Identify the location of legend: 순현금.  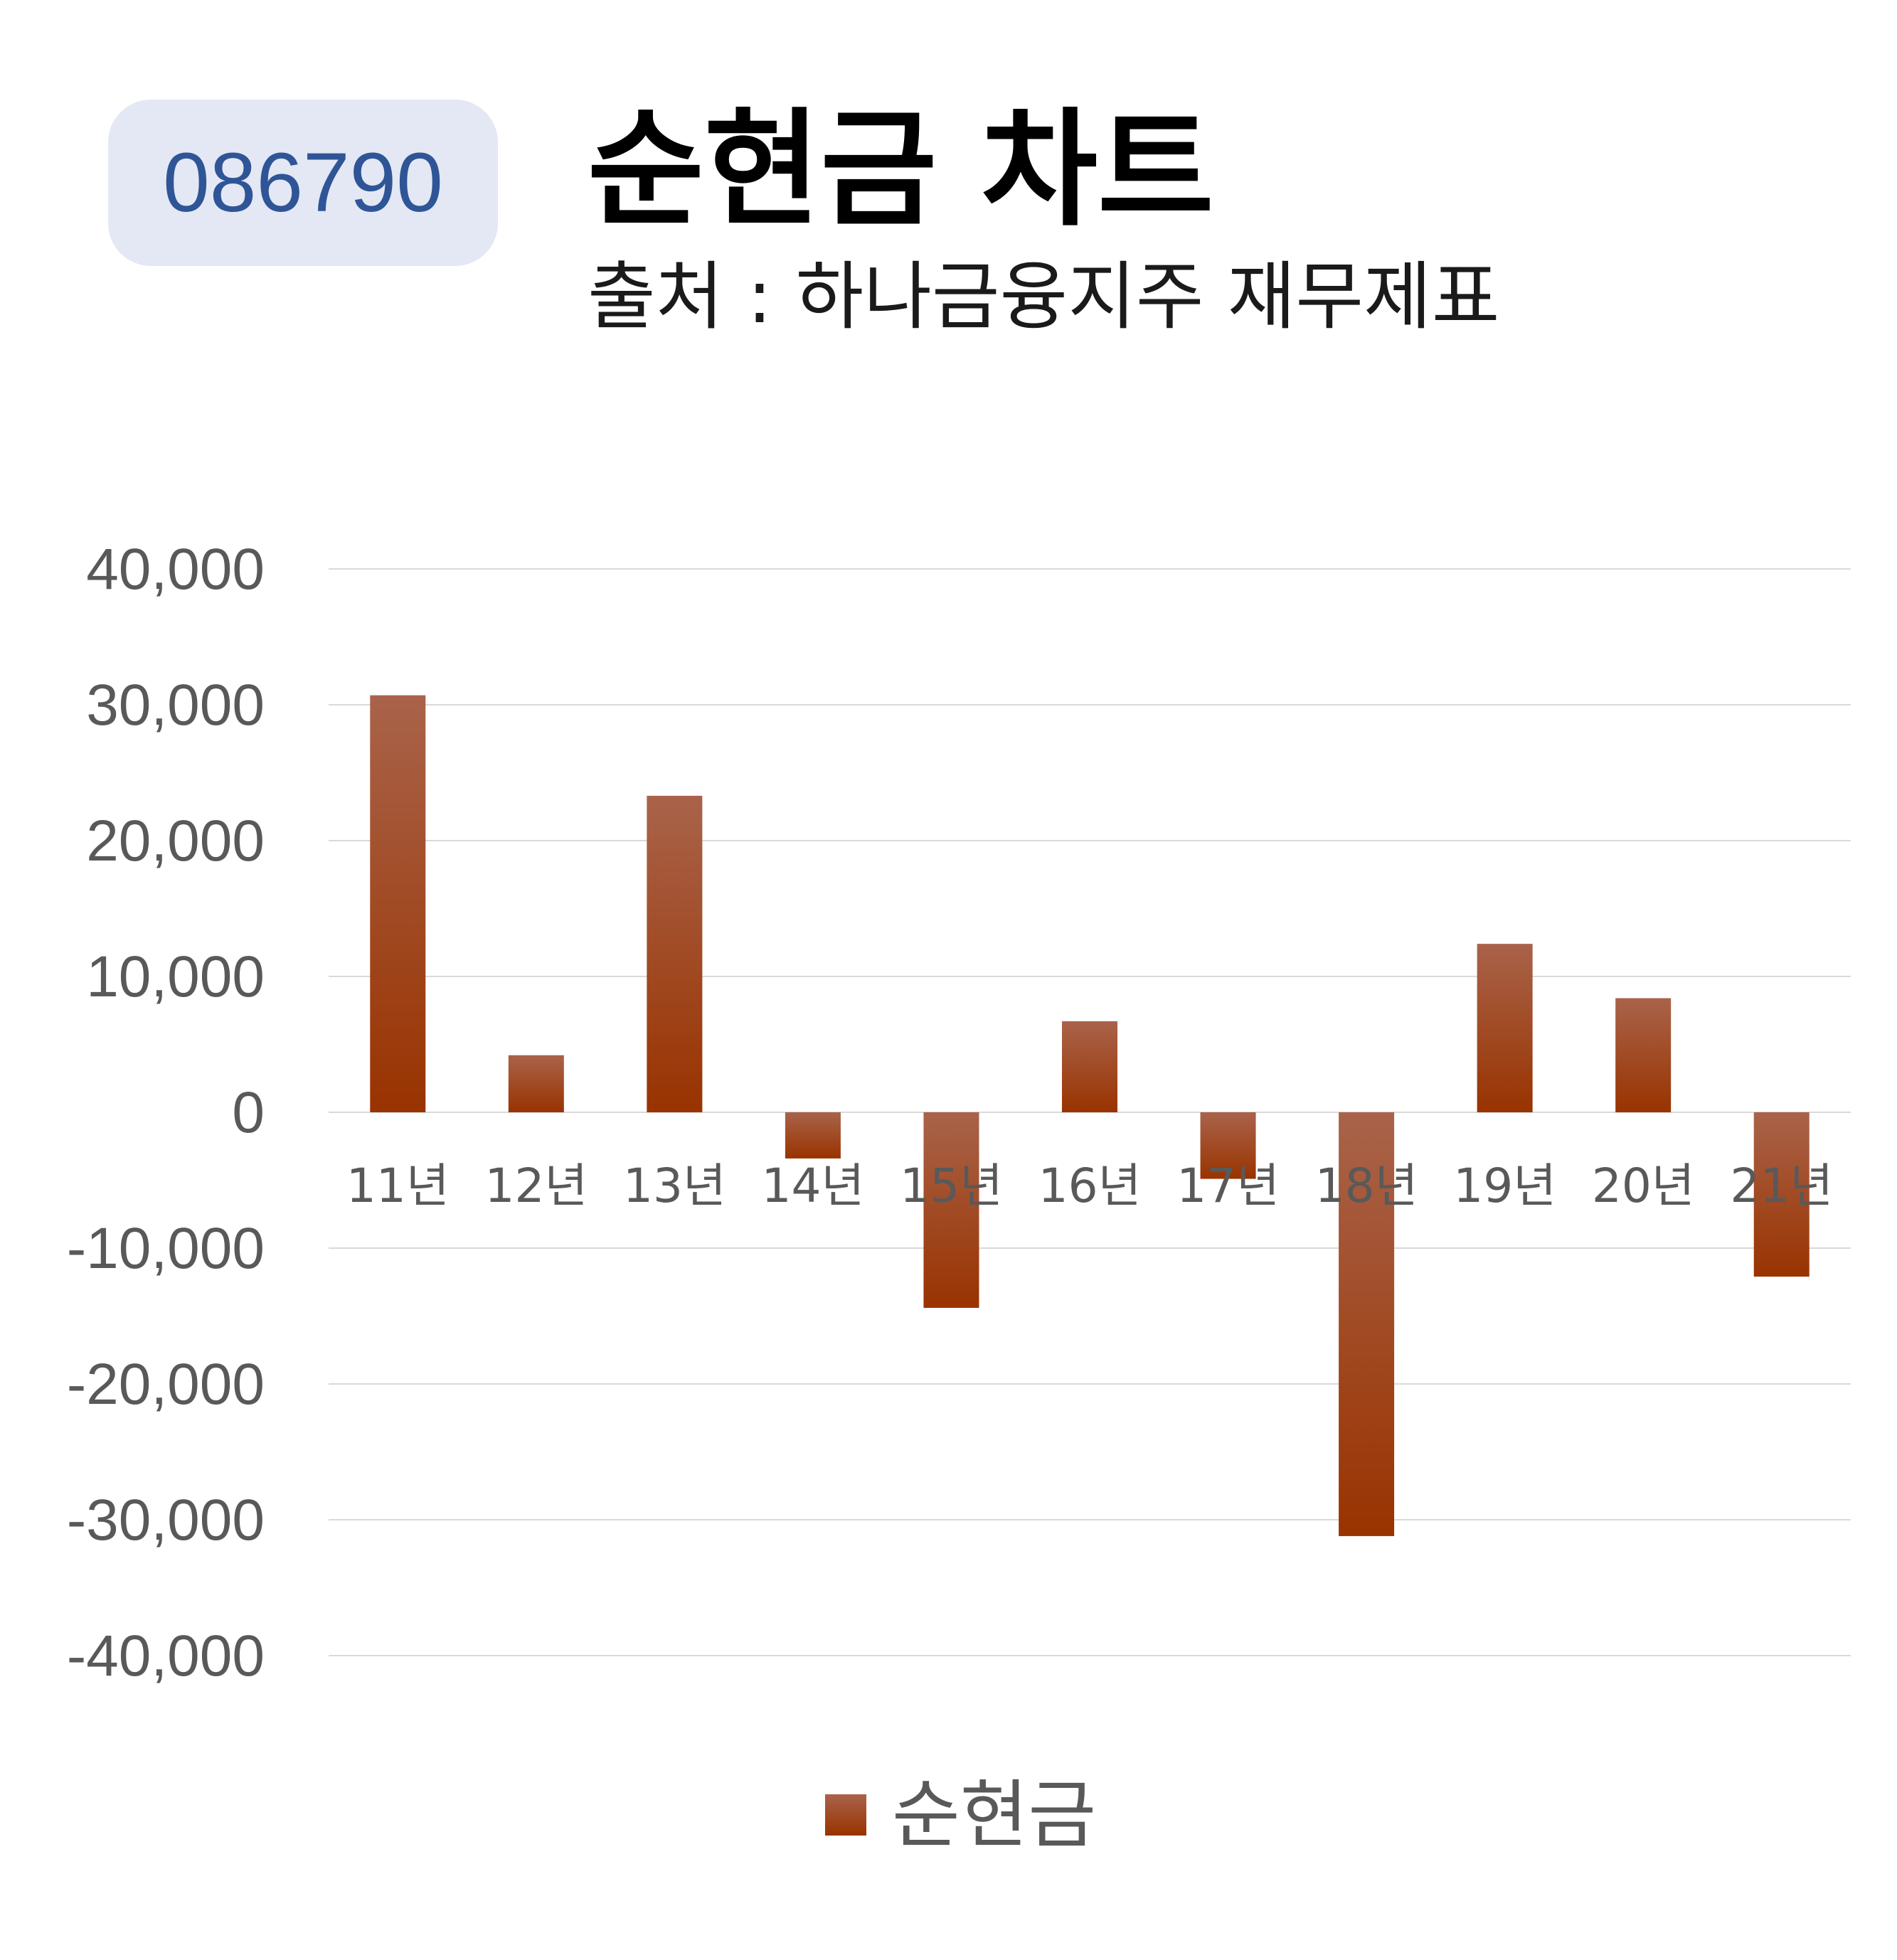
(960, 1815).